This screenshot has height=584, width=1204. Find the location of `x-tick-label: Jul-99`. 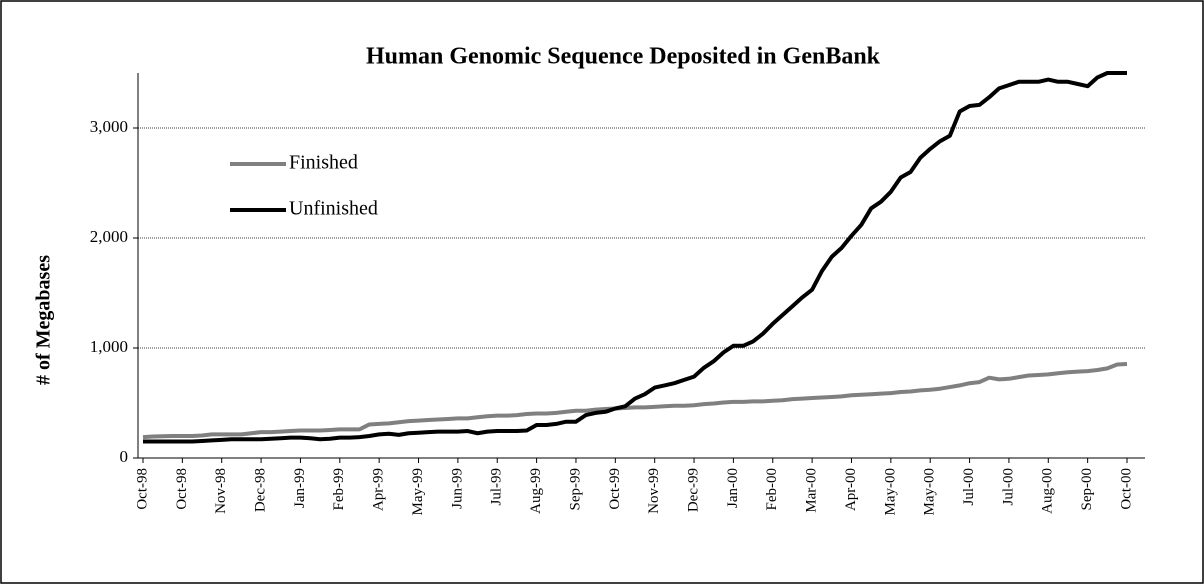

x-tick-label: Jul-99 is located at coordinates (497, 487).